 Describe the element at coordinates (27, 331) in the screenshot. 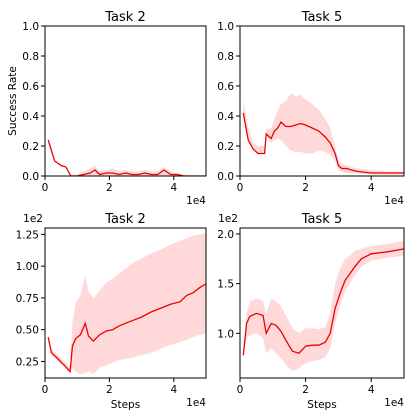

I see `y-tick-label: 0.50` at that location.